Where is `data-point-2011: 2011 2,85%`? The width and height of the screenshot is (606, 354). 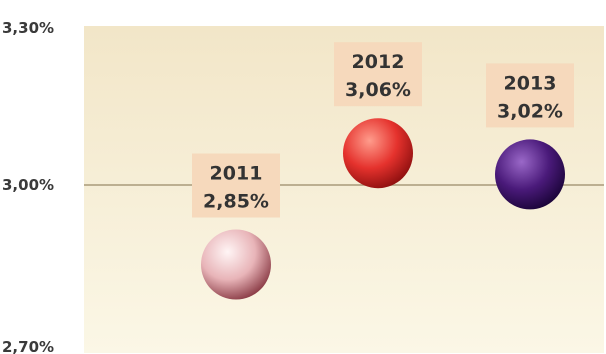
data-point-2011: 2011 2,85% is located at coordinates (236, 226).